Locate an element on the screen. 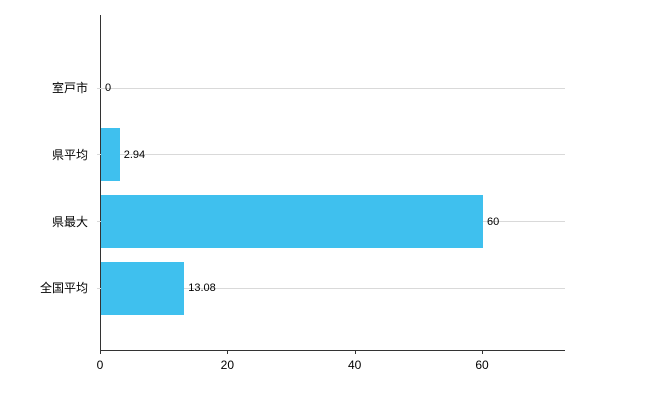  category-label: 全国平均 is located at coordinates (63, 288).